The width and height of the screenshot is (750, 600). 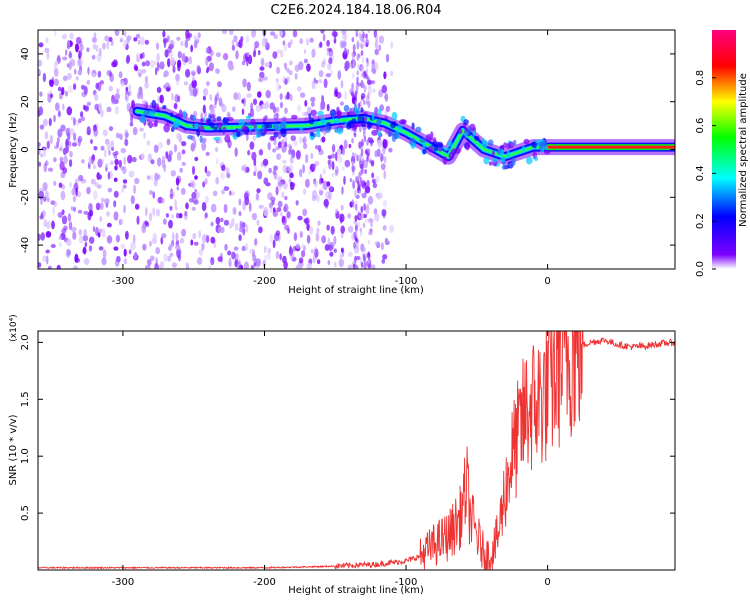 I want to click on snr-y-tick-label: 2.0, so click(x=25, y=342).